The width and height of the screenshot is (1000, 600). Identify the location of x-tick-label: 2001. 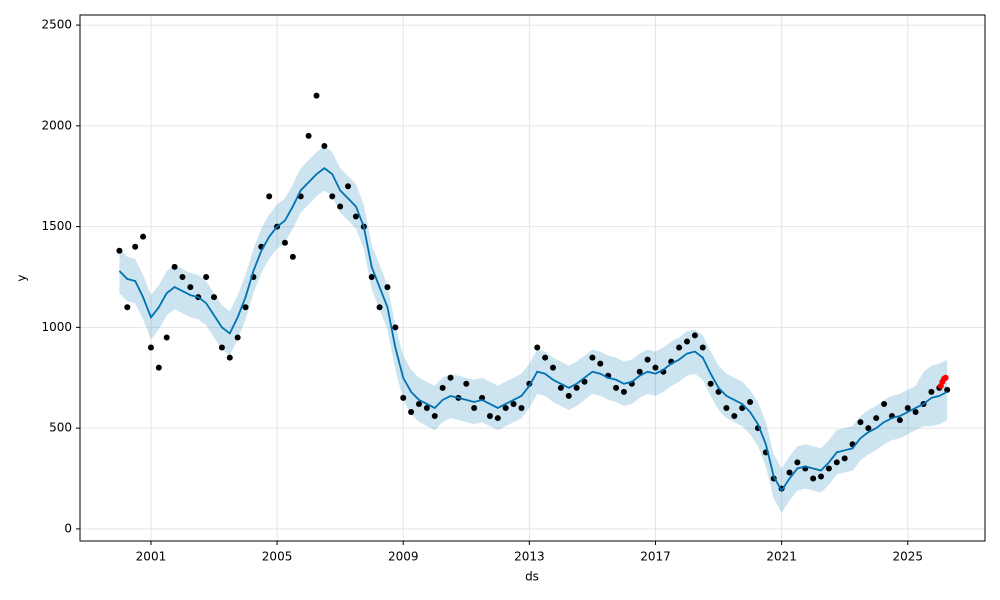
(151, 557).